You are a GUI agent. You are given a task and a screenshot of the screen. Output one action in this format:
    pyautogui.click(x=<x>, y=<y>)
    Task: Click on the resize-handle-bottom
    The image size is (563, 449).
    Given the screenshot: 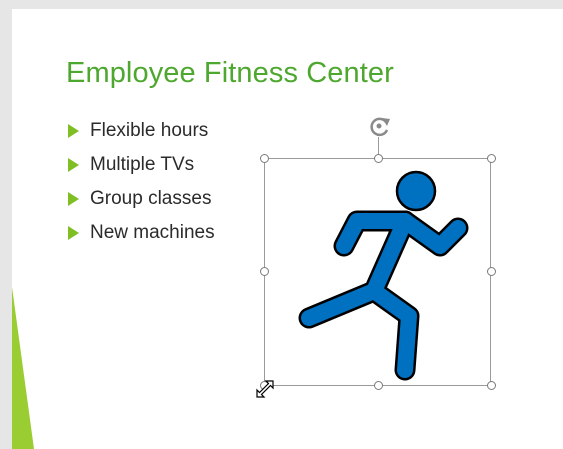 What is the action you would take?
    pyautogui.click(x=378, y=385)
    